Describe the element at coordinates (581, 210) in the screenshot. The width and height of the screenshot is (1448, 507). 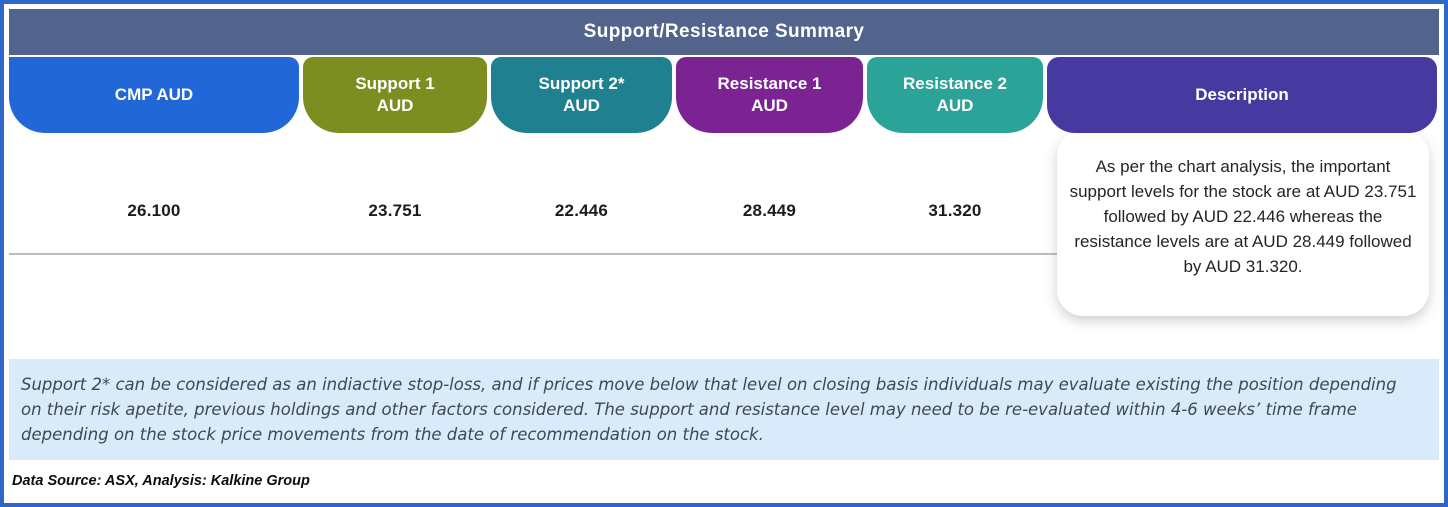
I see `value-support2: 22.446` at that location.